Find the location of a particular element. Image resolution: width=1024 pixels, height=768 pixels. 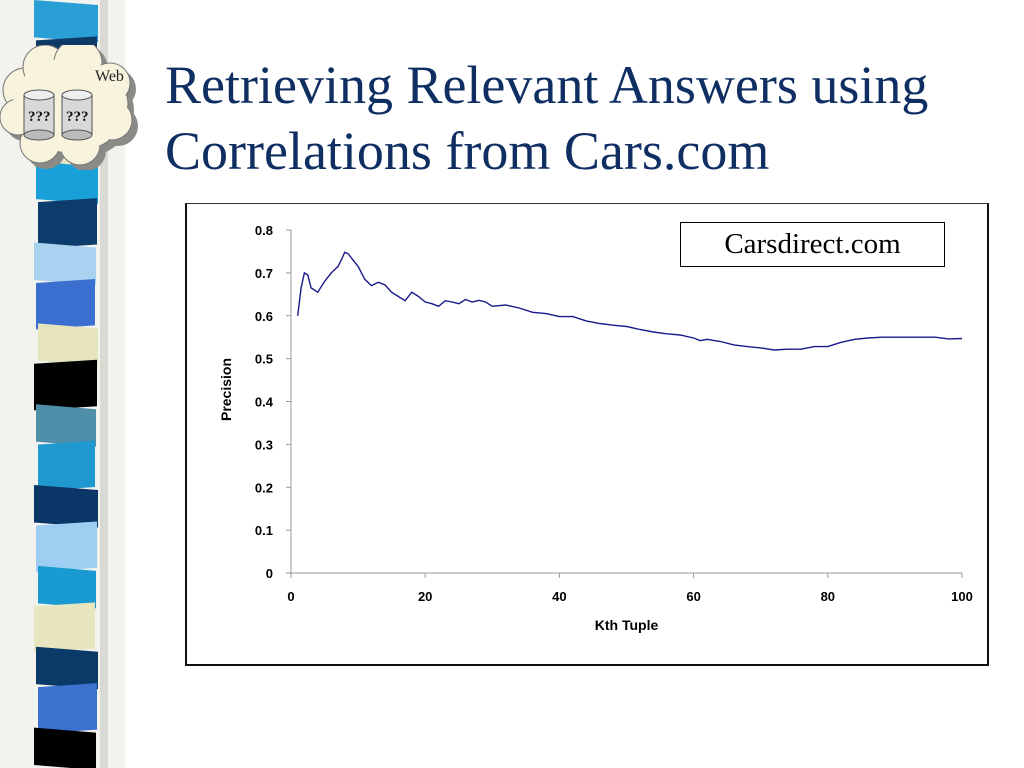

x-tick-label: 0 is located at coordinates (290, 596).